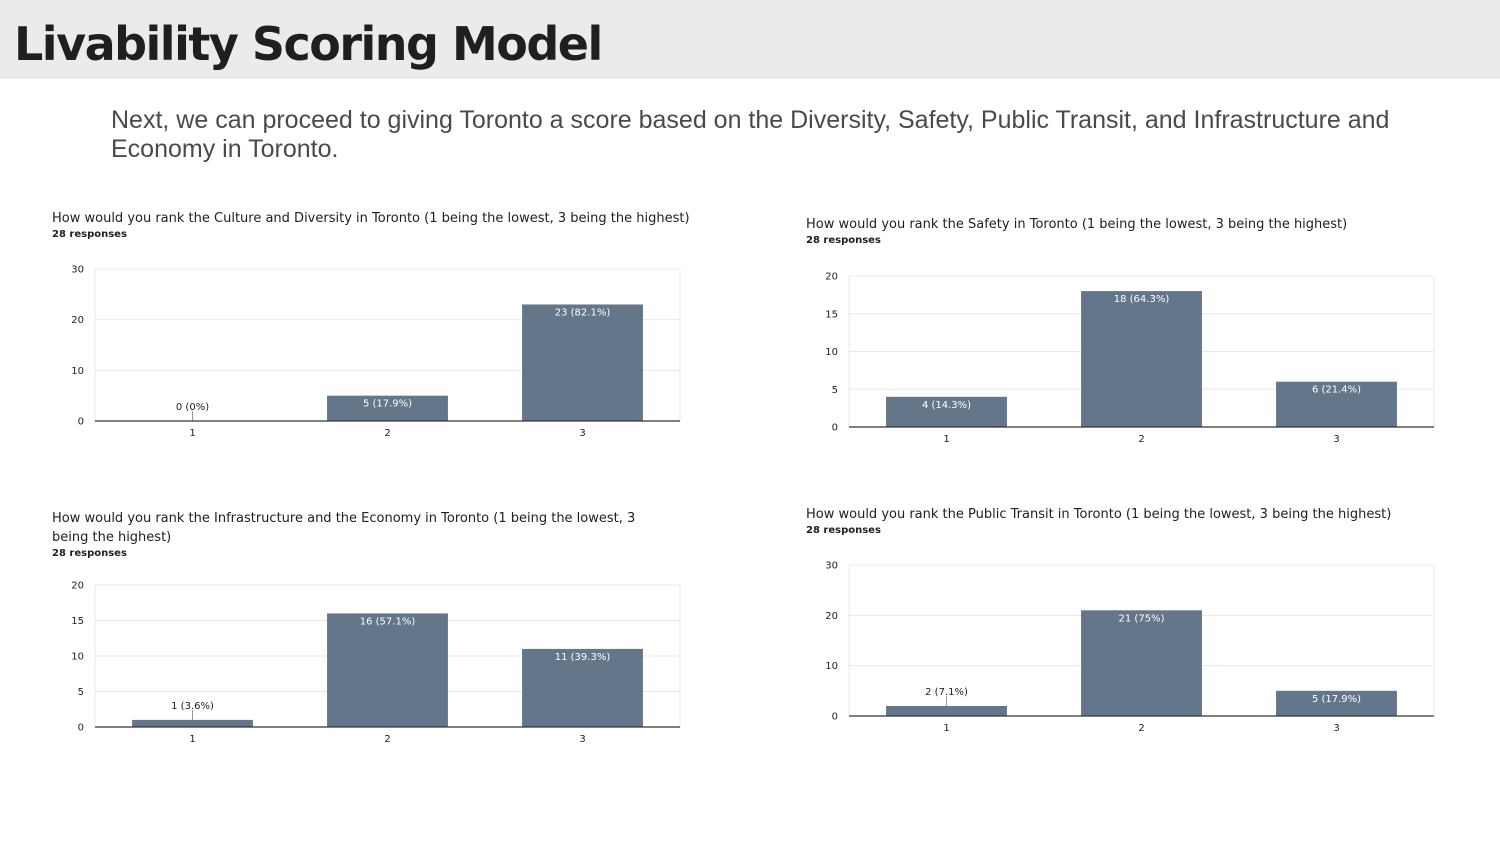 Image resolution: width=1500 pixels, height=843 pixels. Describe the element at coordinates (1336, 390) in the screenshot. I see `data-label: 6 (21.4%)` at that location.